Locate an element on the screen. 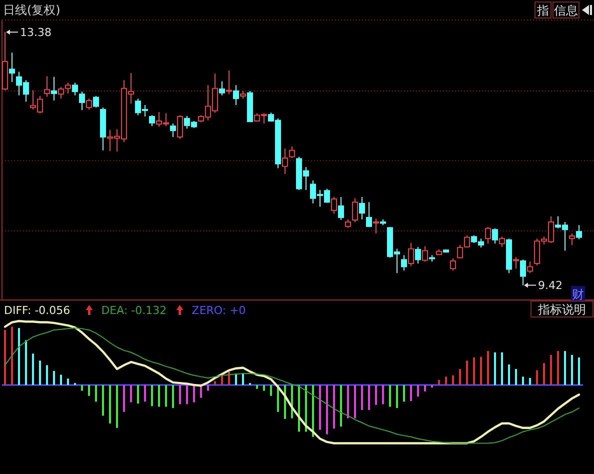 This screenshot has height=474, width=594. series-label: DIFF: -0.056 is located at coordinates (37, 310).